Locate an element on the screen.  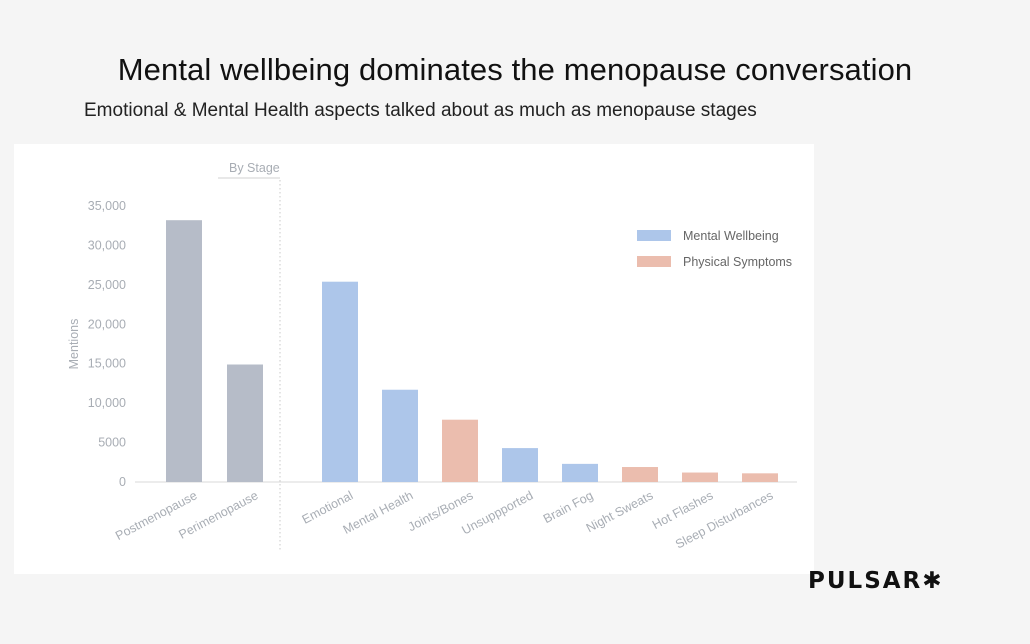
y-tick-label: 20,000 is located at coordinates (107, 324).